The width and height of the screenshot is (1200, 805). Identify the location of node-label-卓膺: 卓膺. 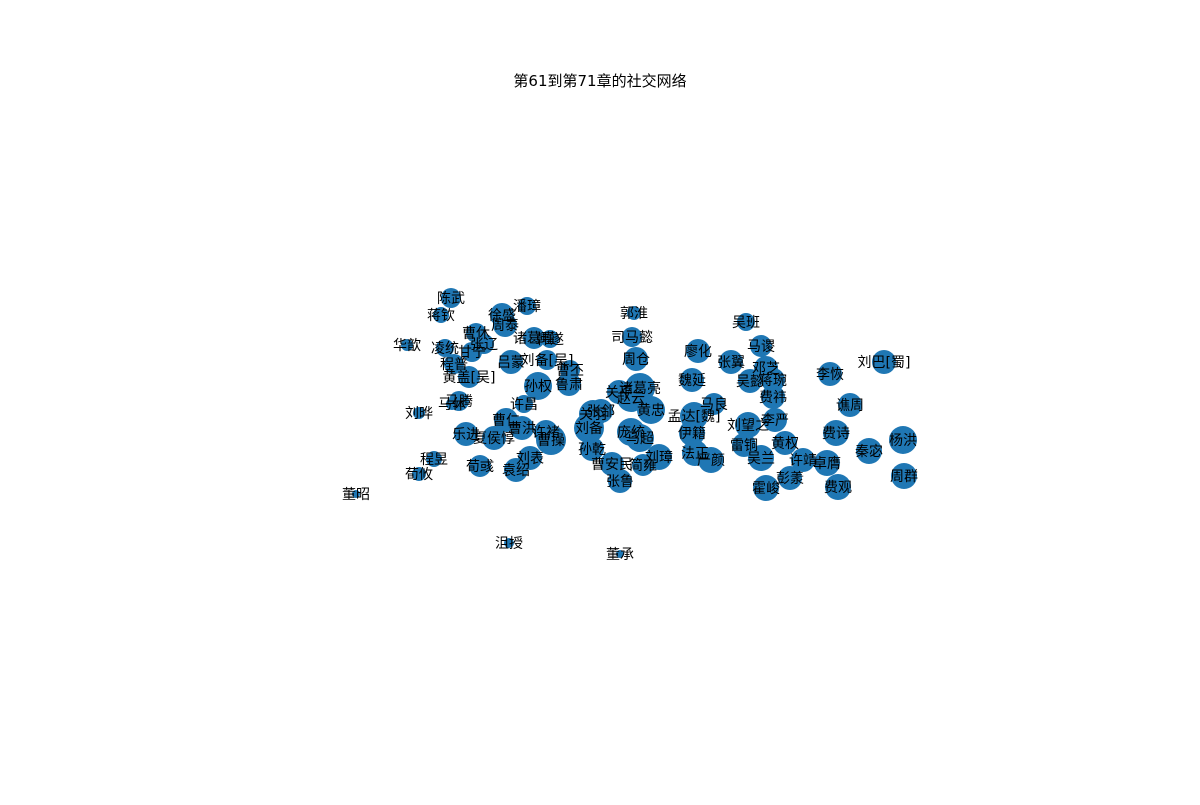
(827, 464).